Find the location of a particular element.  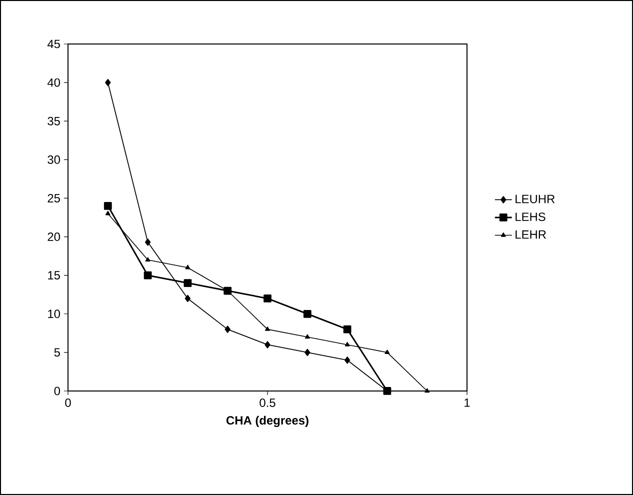

x-tick-label: 1 is located at coordinates (467, 402).